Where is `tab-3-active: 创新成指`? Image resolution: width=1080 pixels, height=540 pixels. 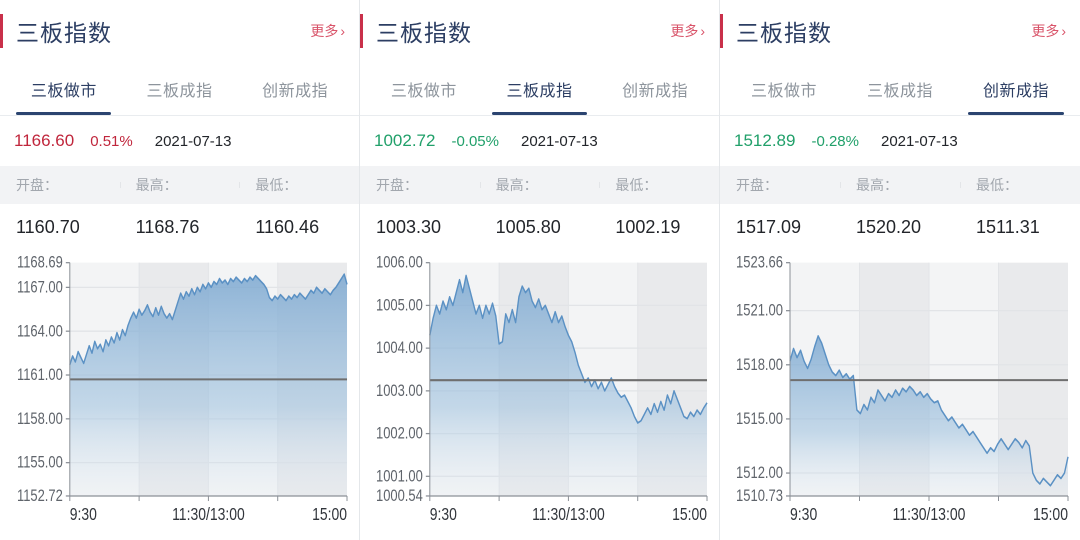 tab-3-active: 创新成指 is located at coordinates (1016, 88).